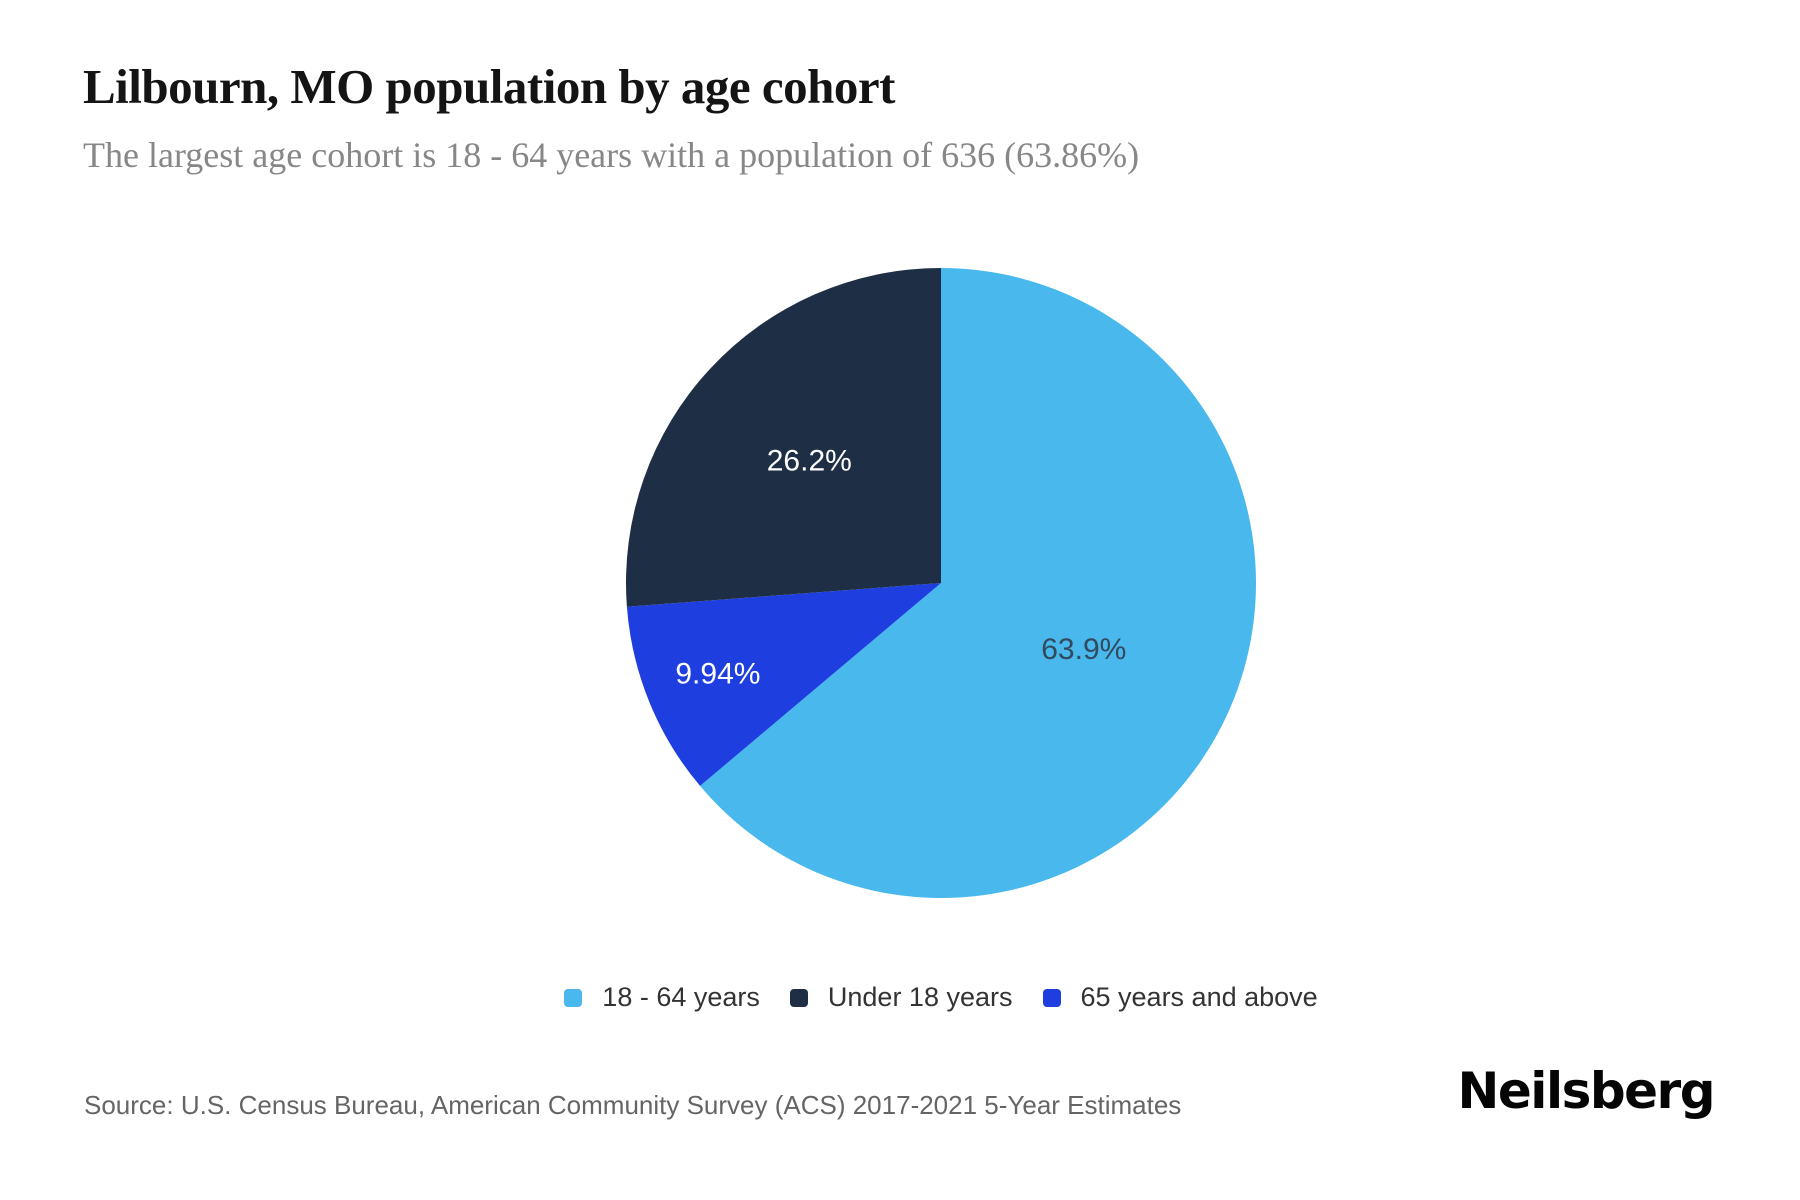 The image size is (1800, 1200). What do you see at coordinates (1083, 649) in the screenshot?
I see `pie-slice-data-label: 63.9%` at bounding box center [1083, 649].